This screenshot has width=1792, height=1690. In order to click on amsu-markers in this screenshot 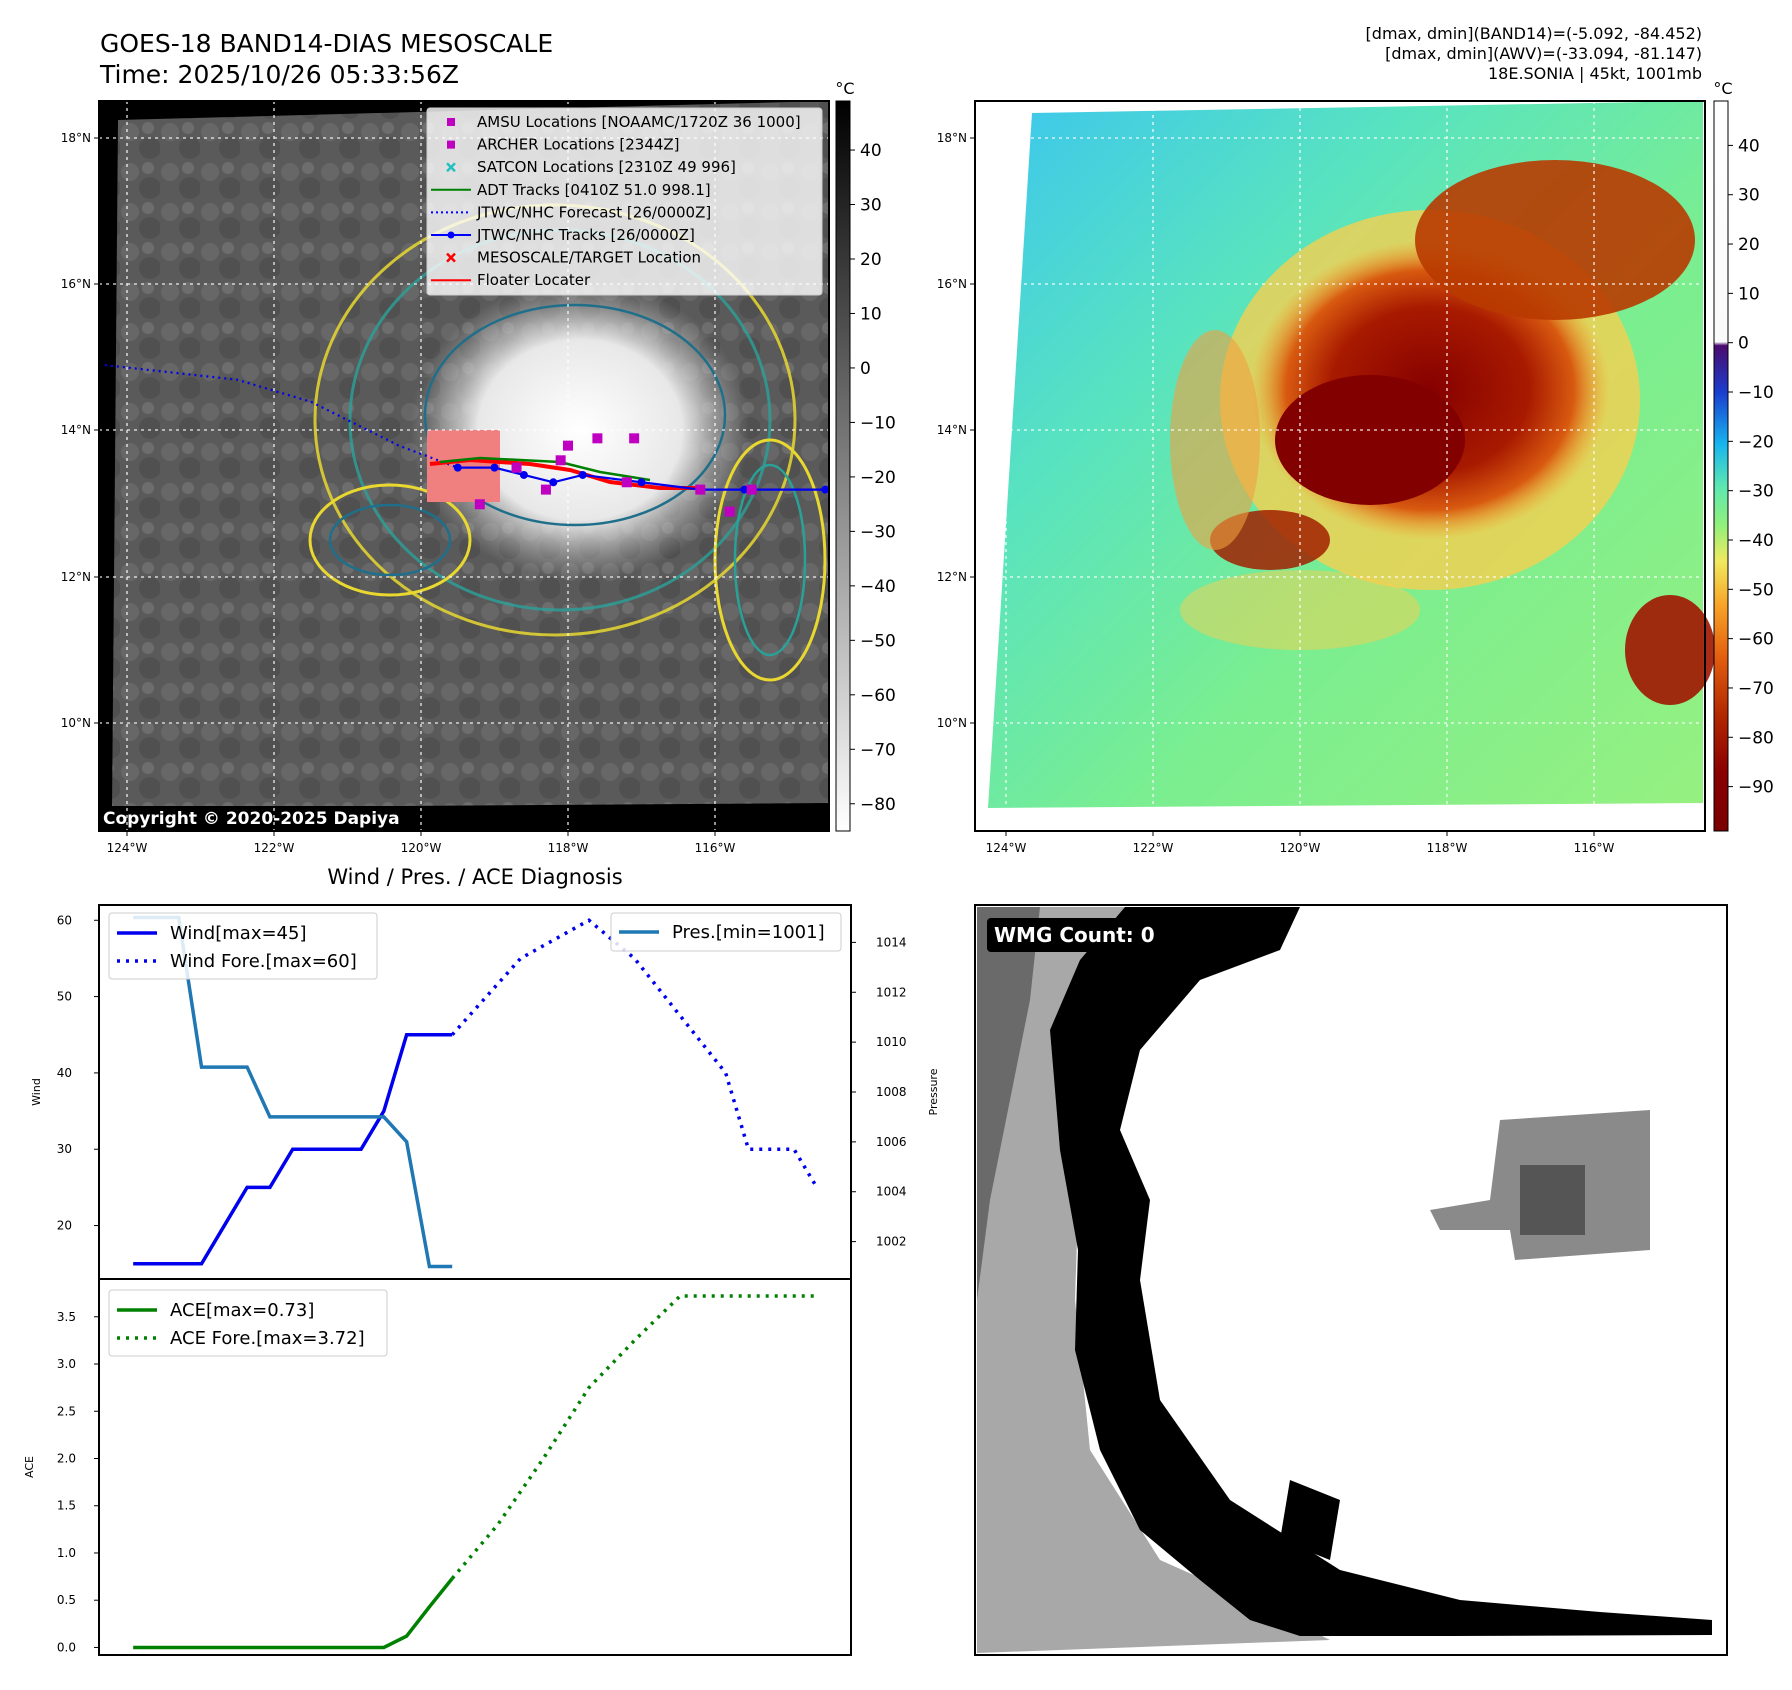, I will do `click(615, 475)`.